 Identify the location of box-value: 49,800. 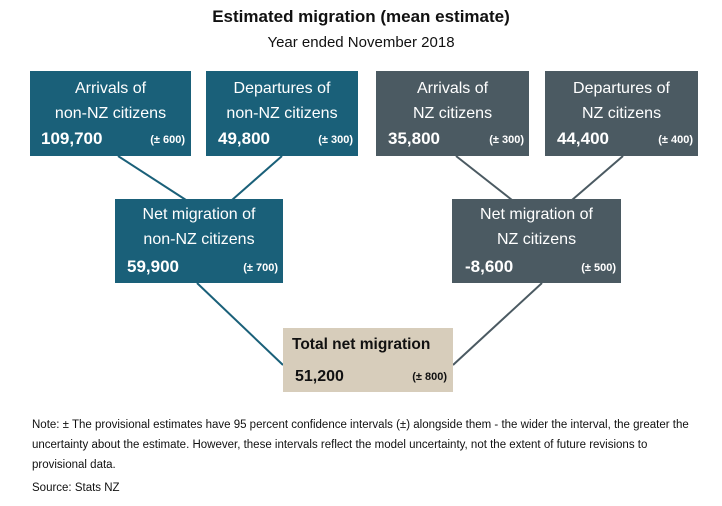
(244, 138).